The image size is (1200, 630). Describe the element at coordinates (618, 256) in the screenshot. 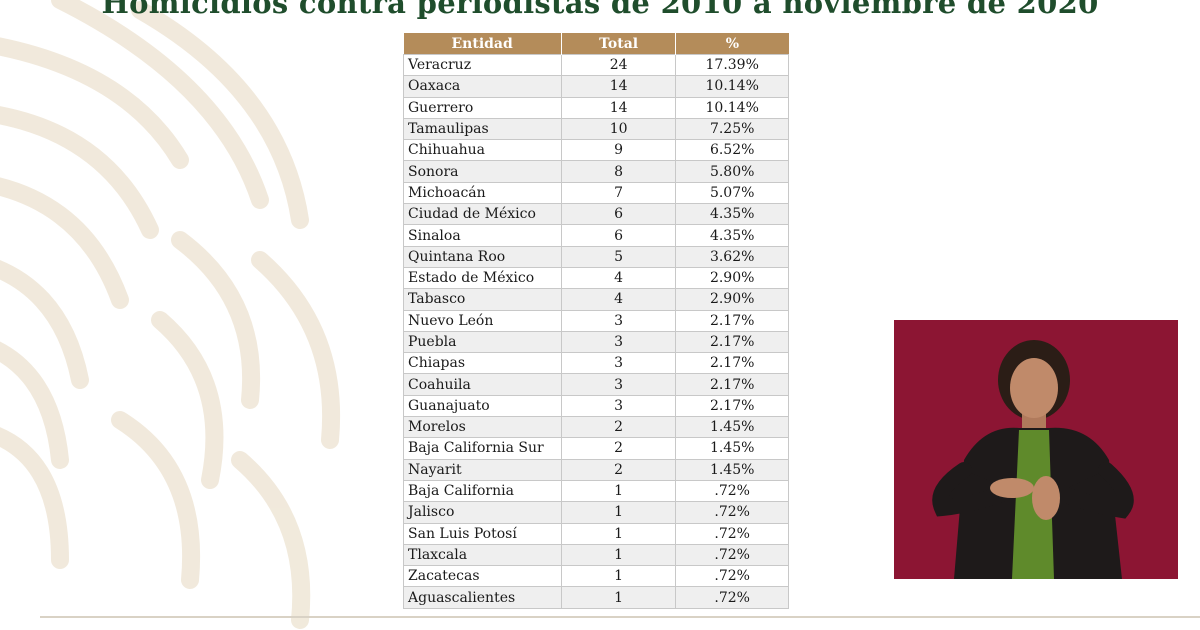

I see `cell-total: 5` at that location.